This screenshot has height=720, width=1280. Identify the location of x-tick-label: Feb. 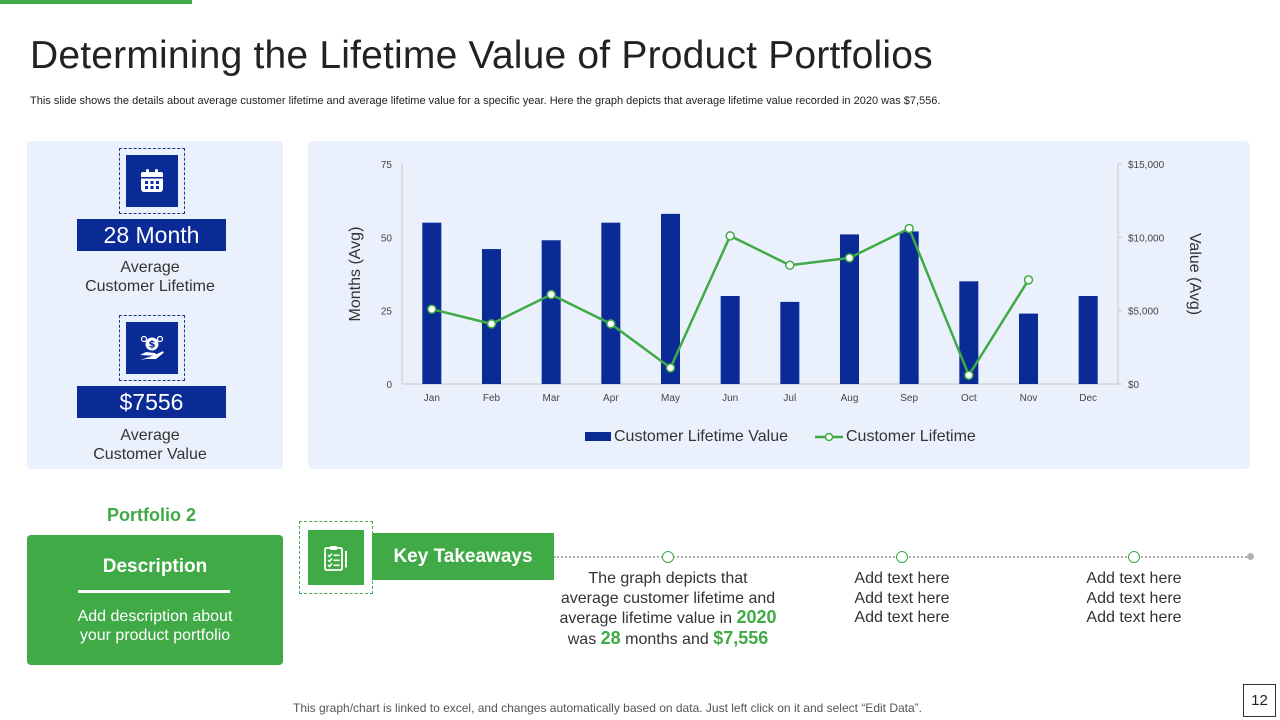
(492, 398).